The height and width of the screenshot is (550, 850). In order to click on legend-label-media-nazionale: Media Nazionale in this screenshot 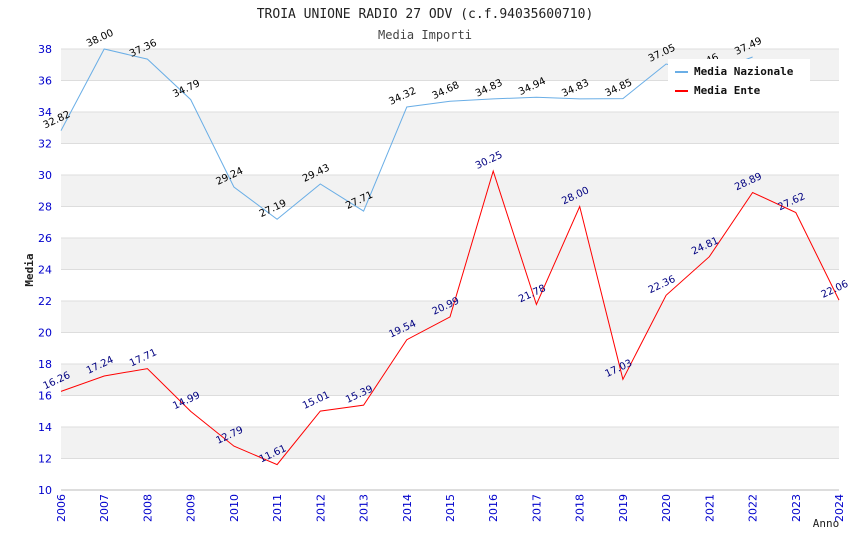, I will do `click(744, 71)`.